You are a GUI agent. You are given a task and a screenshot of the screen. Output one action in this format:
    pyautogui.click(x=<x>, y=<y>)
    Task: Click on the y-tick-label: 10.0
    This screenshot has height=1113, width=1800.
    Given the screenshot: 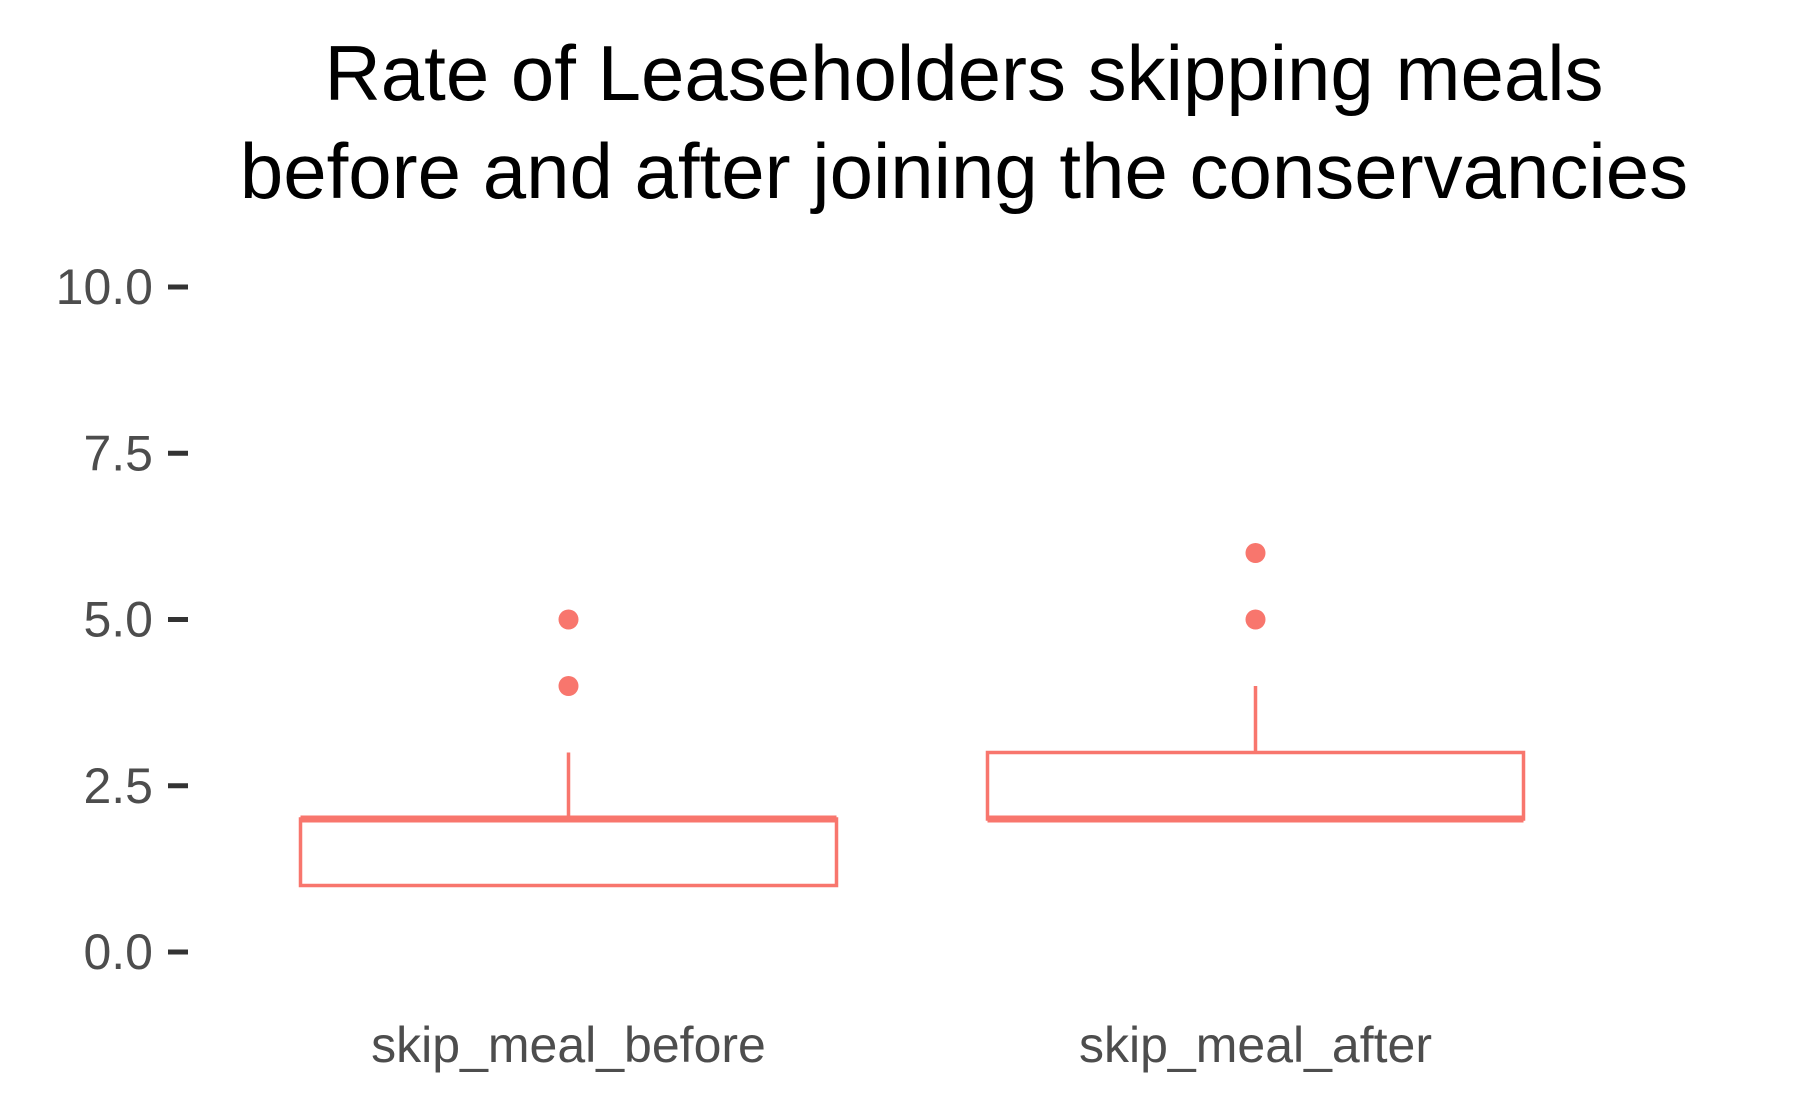 What is the action you would take?
    pyautogui.click(x=104, y=287)
    